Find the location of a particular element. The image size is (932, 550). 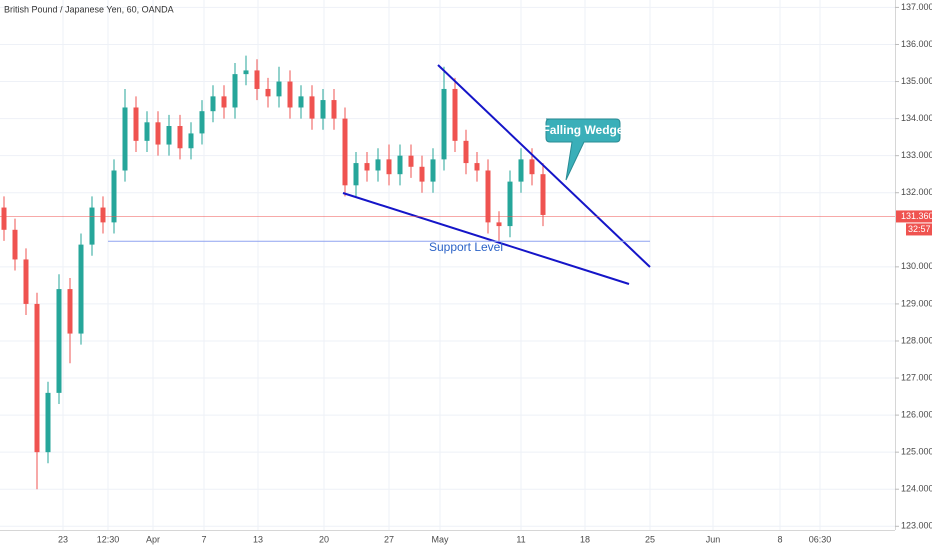

current-price-tag is located at coordinates (914, 216).